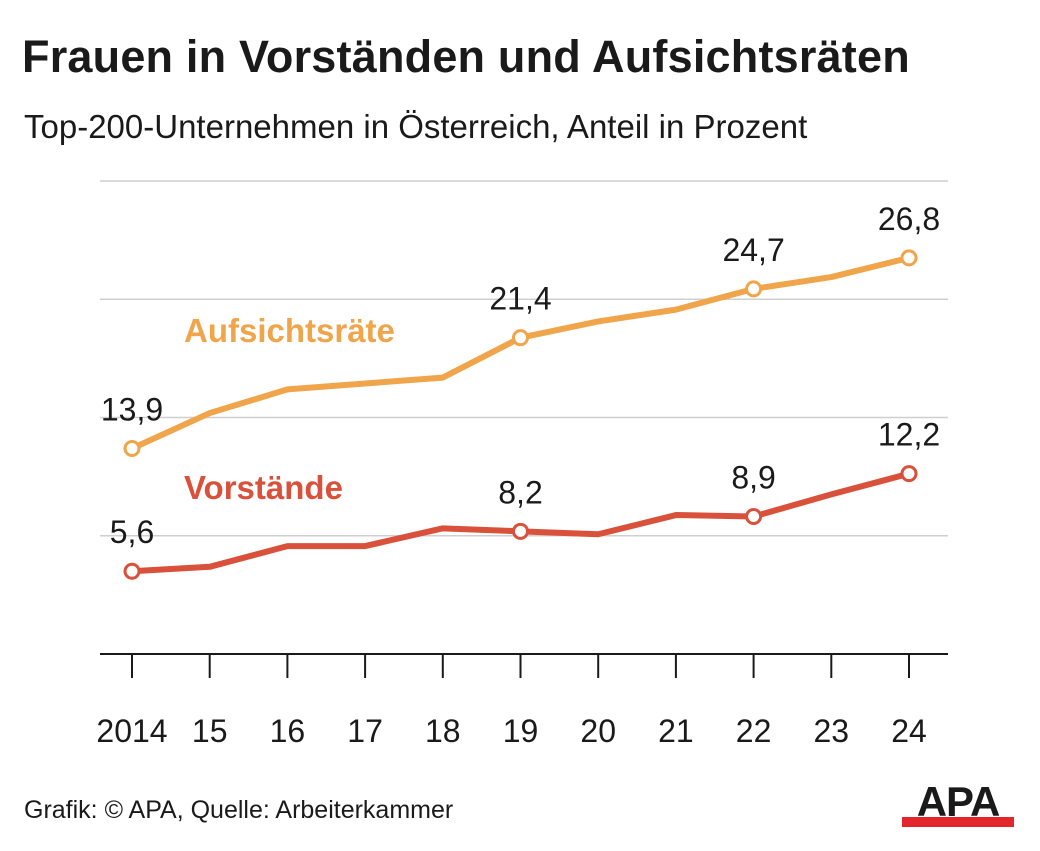  Describe the element at coordinates (132, 410) in the screenshot. I see `data-label-aufsichtsraete: 13,9` at that location.